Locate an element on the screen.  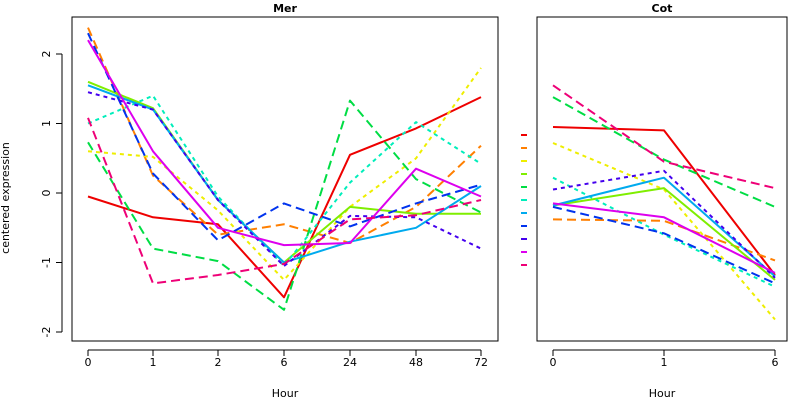
mer-title: Mer is located at coordinates (285, 8).